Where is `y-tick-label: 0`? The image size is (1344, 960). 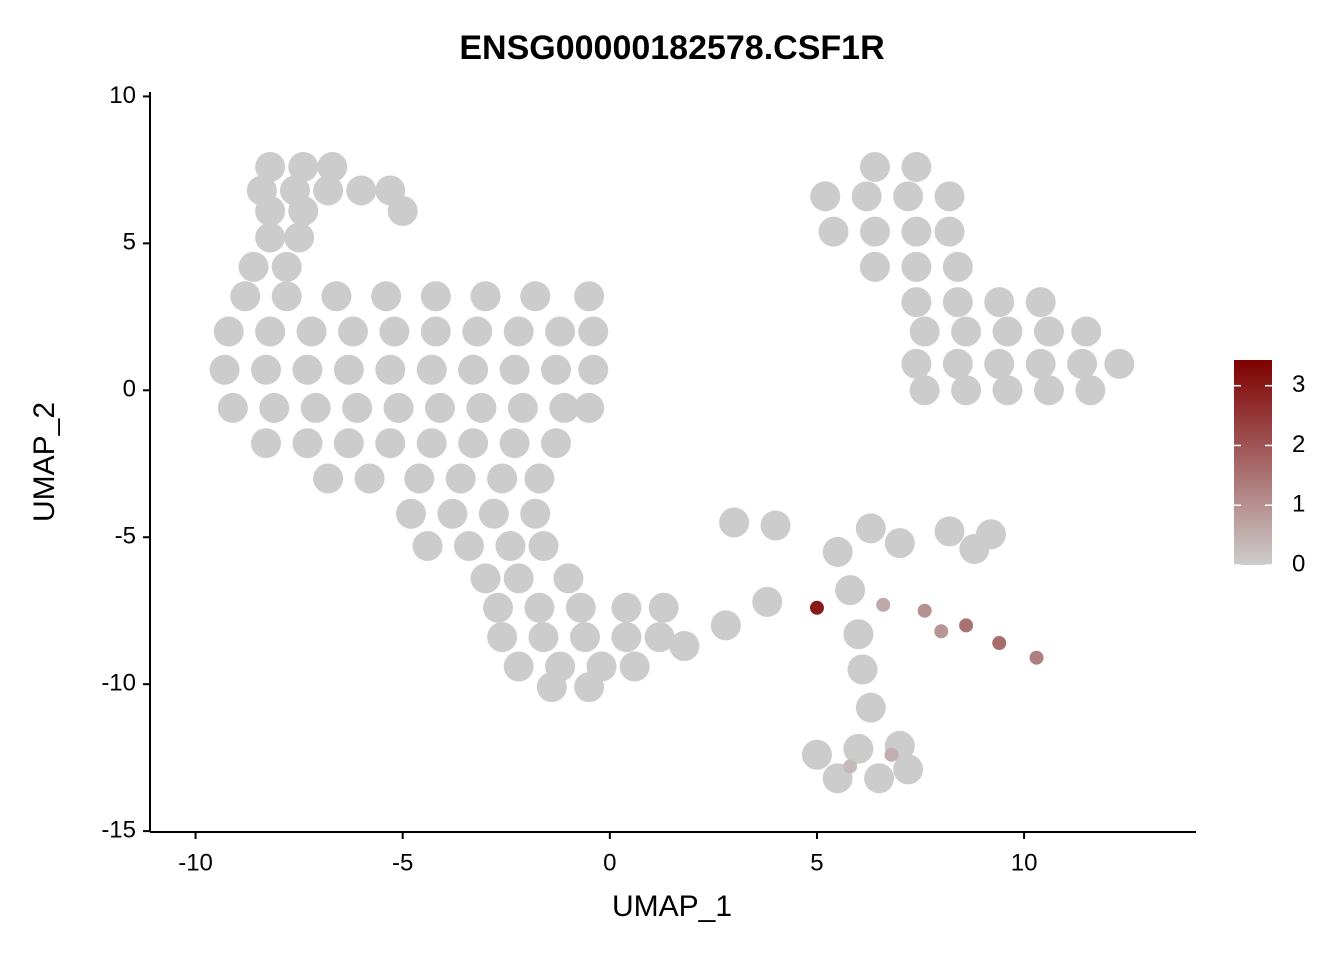 y-tick-label: 0 is located at coordinates (129, 389).